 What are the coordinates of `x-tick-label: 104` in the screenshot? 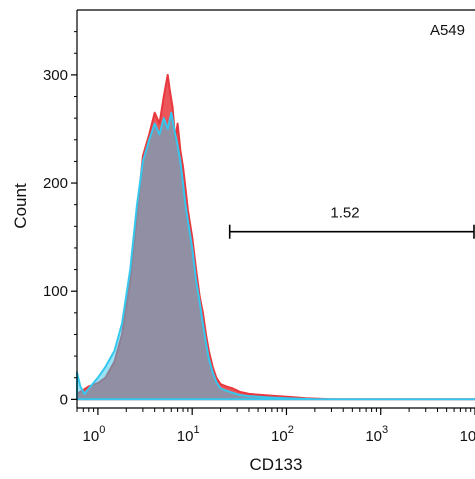 It's located at (467, 434).